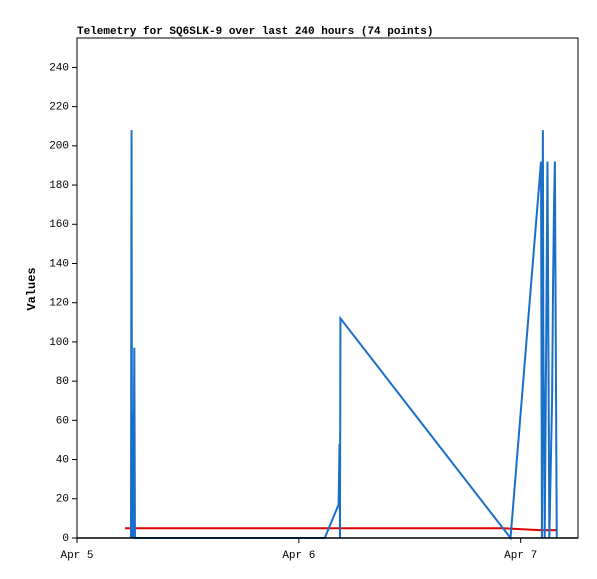  Describe the element at coordinates (65, 539) in the screenshot. I see `y-tick-label: 0` at that location.